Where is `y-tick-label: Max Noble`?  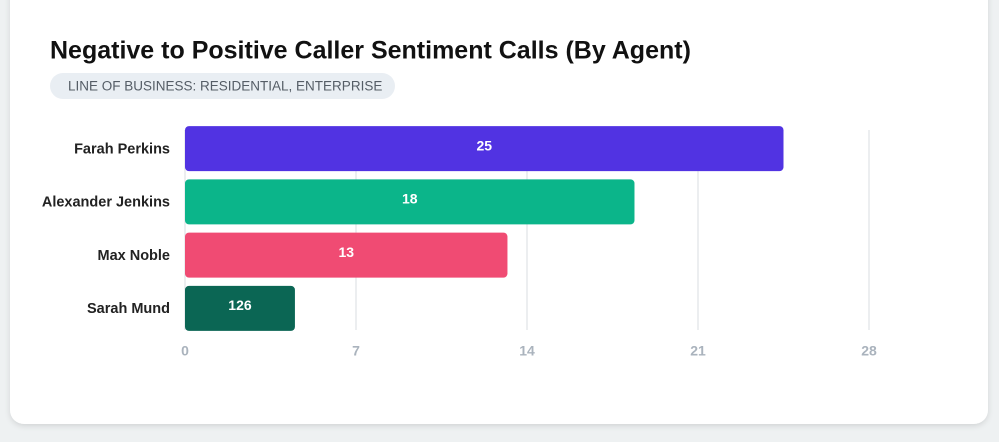 y-tick-label: Max Noble is located at coordinates (133, 256).